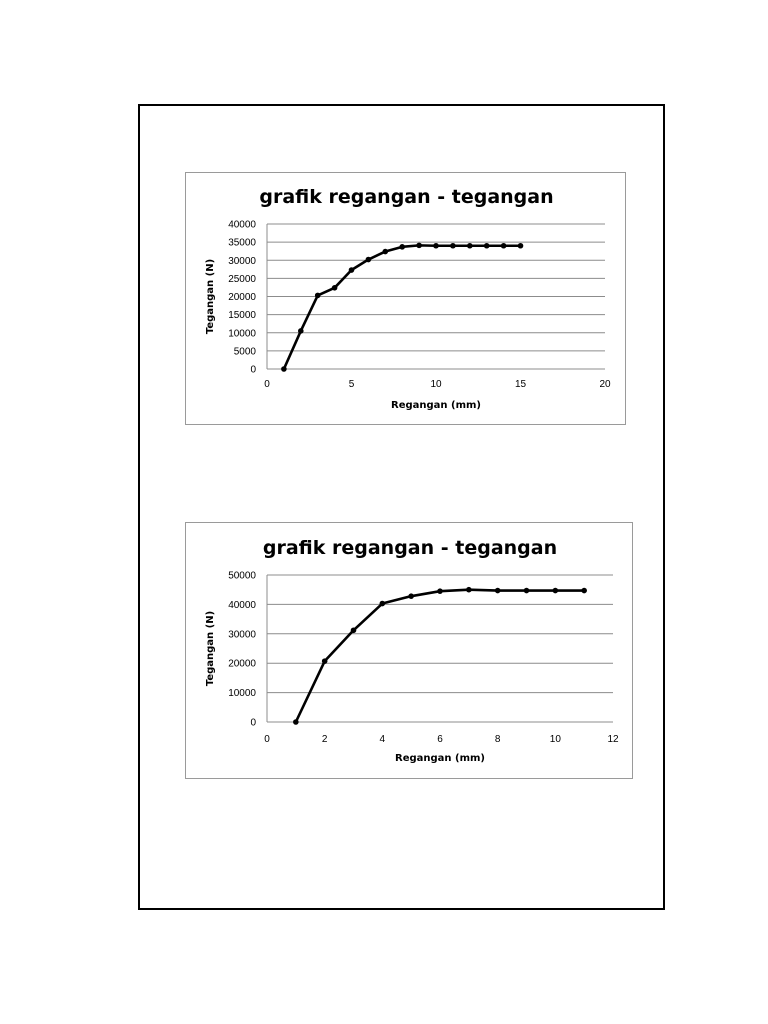 The height and width of the screenshot is (1024, 768). I want to click on y-tick-label: 50000, so click(242, 576).